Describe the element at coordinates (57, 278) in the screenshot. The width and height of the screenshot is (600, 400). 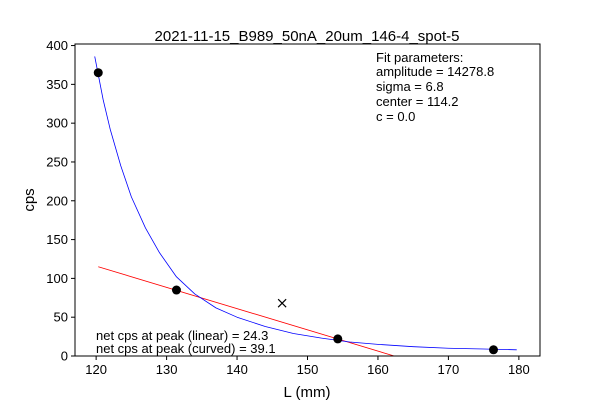
I see `y-tick-label: 100` at that location.